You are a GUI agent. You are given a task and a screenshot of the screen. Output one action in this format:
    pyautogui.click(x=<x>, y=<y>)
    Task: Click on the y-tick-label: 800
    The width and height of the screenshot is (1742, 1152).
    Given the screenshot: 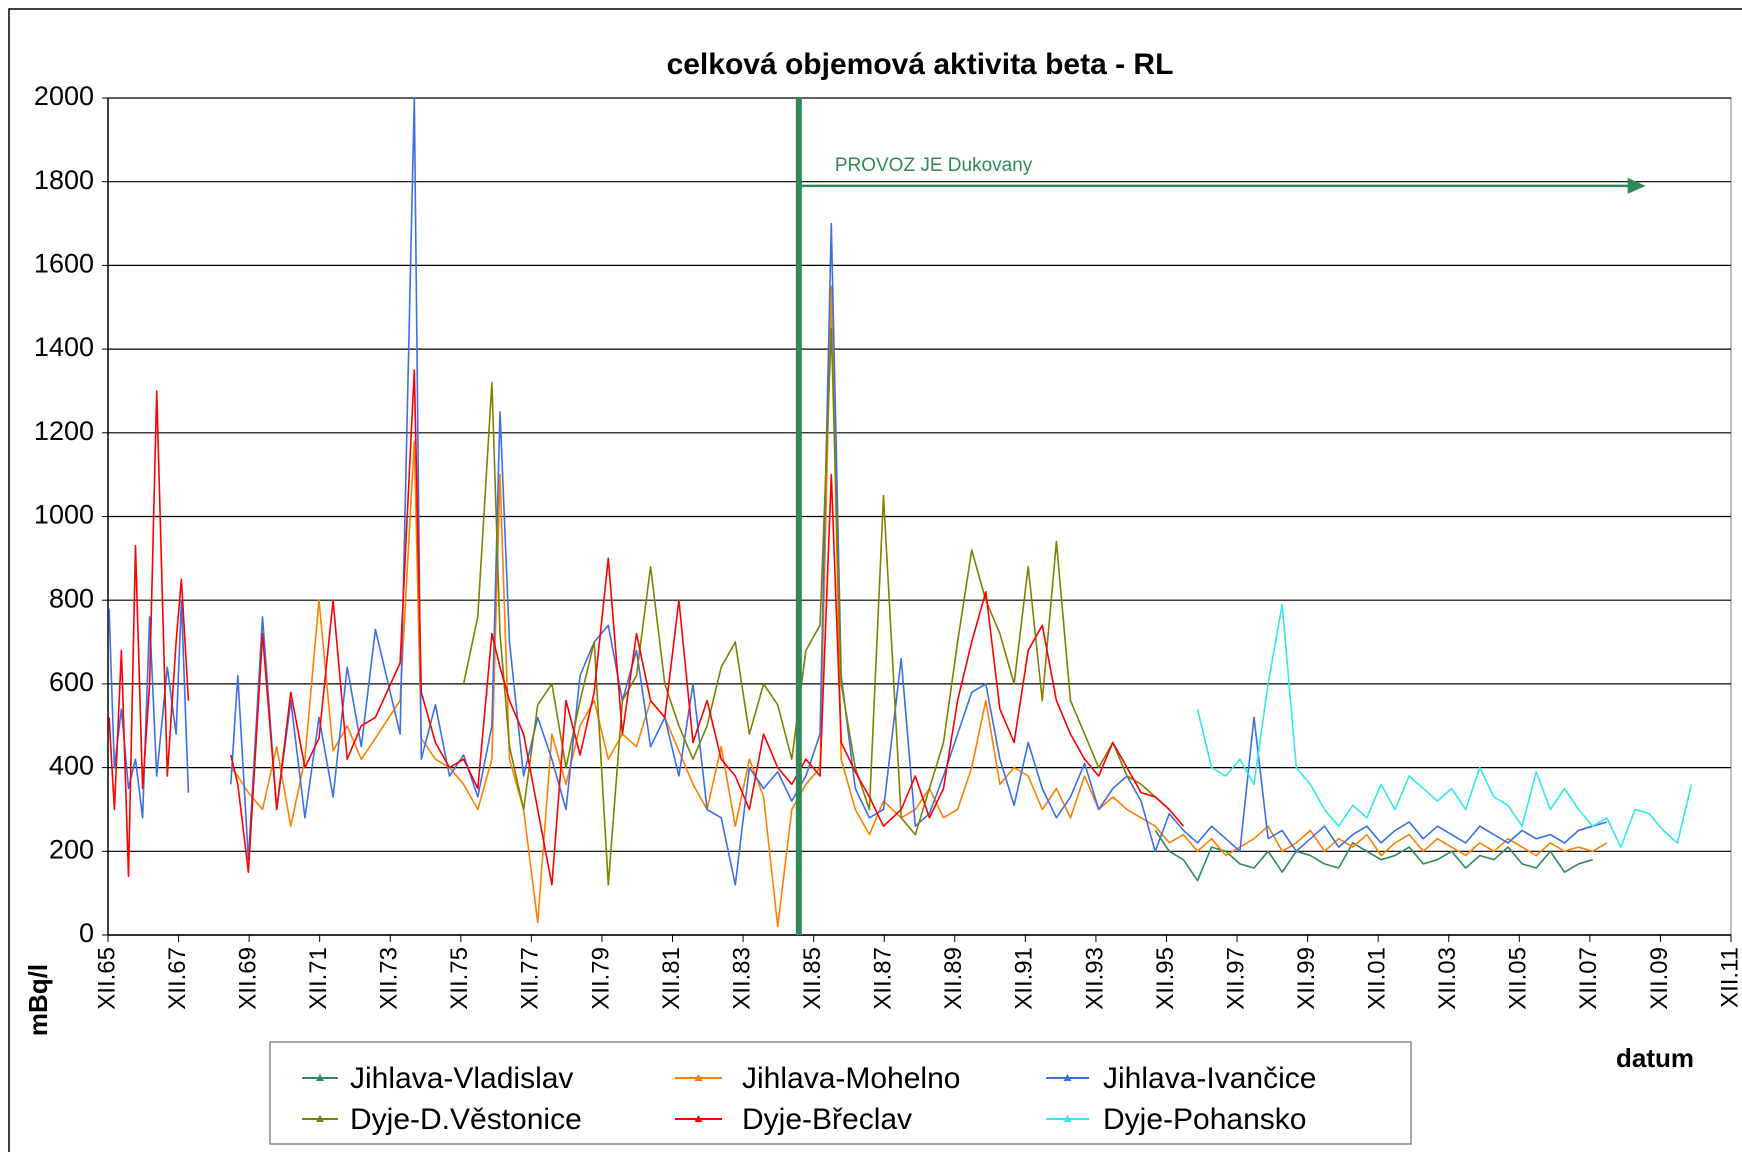 What is the action you would take?
    pyautogui.click(x=71, y=598)
    